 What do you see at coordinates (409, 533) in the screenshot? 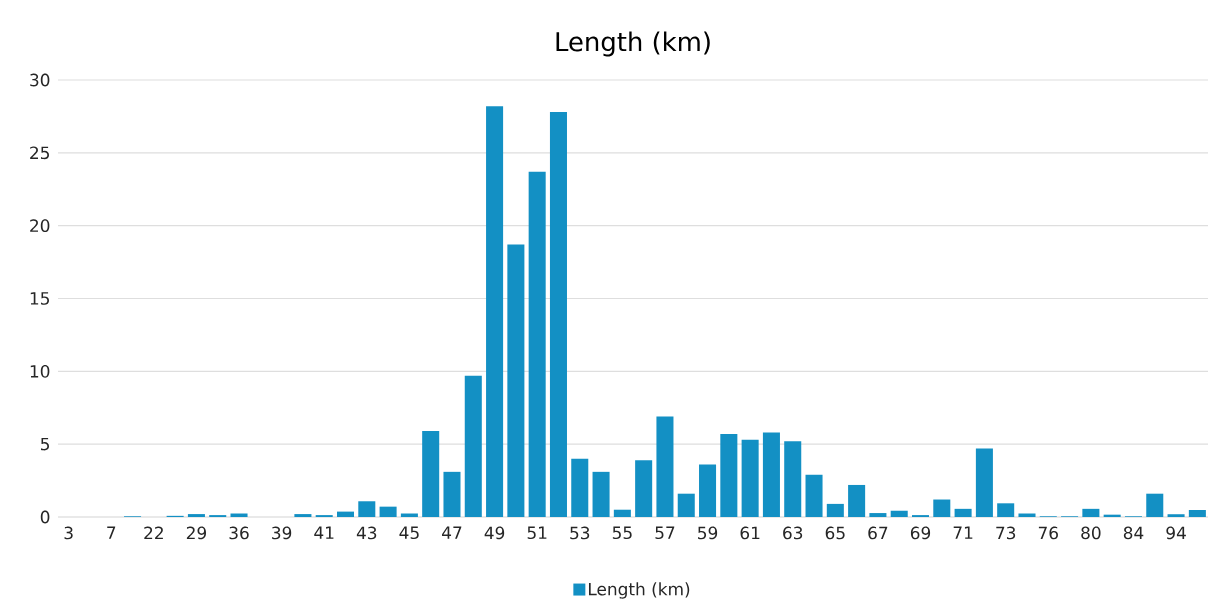
I see `x-tick-label: 45` at bounding box center [409, 533].